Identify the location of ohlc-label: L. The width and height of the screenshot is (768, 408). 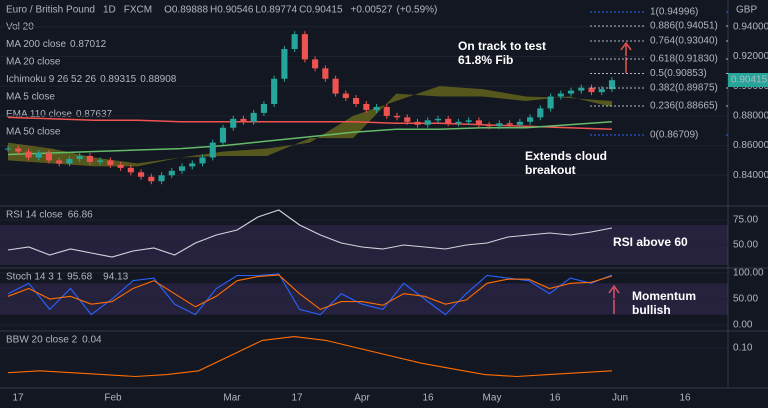
(258, 10).